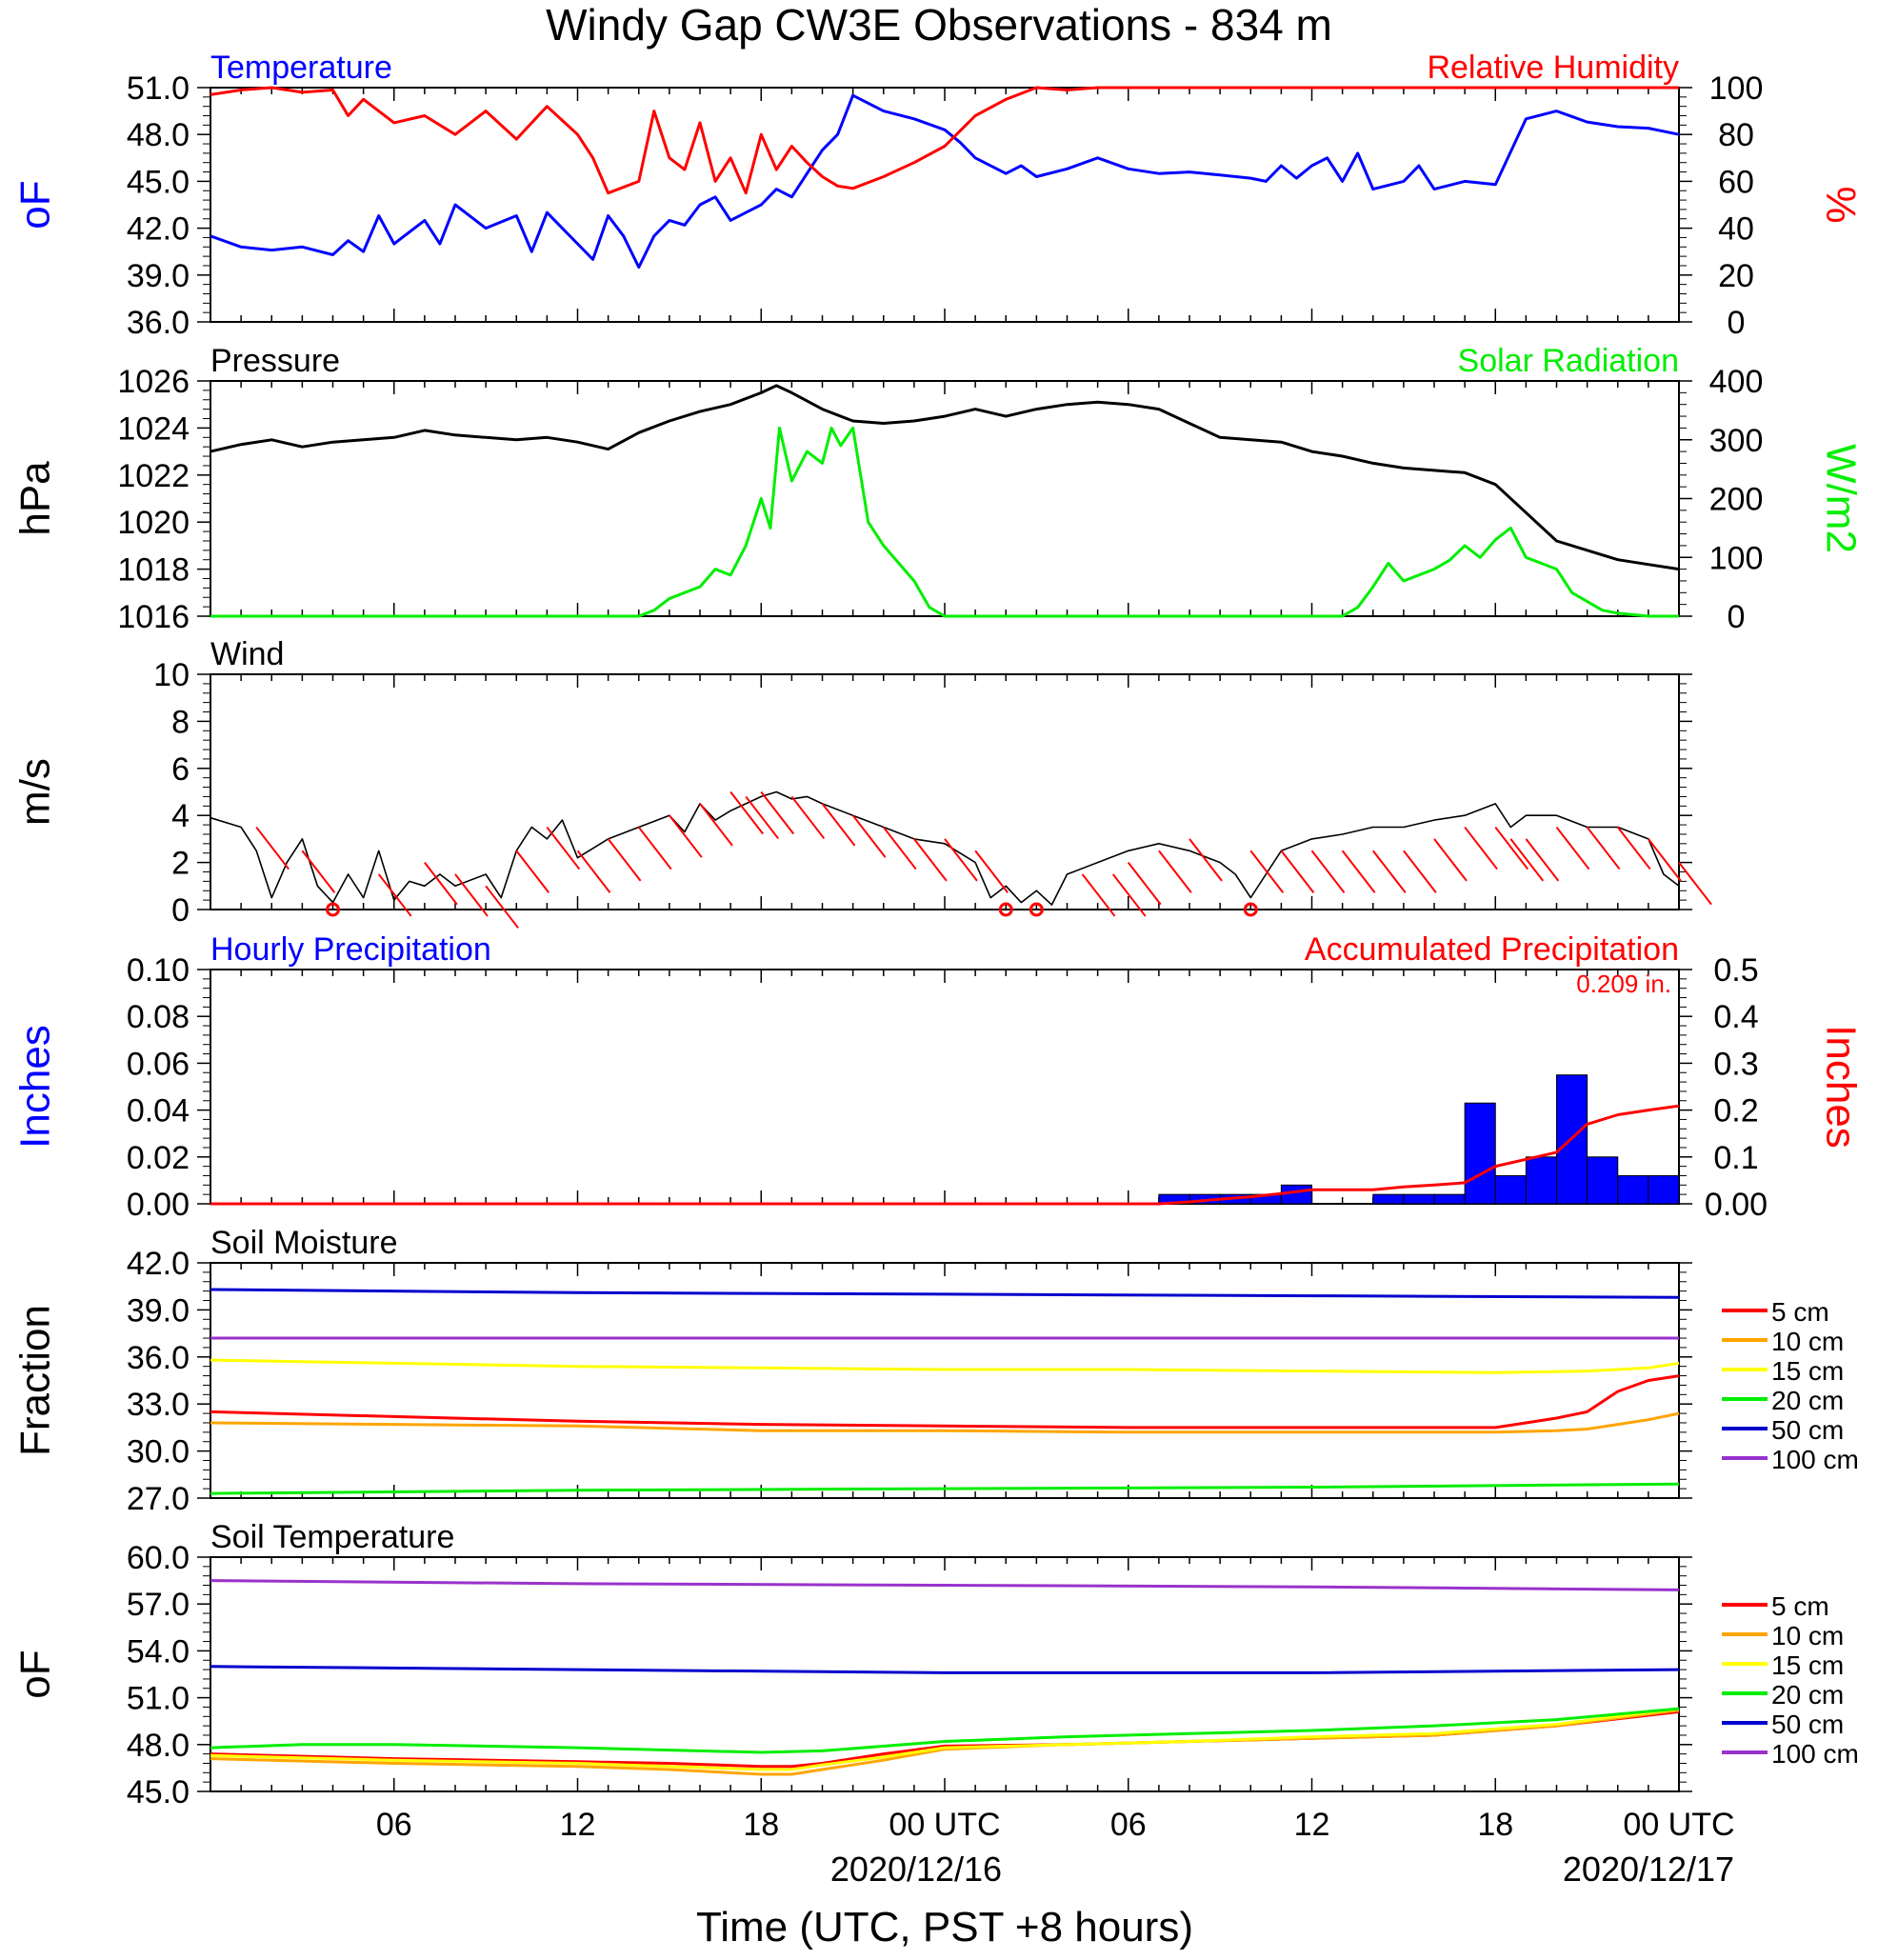 The height and width of the screenshot is (1960, 1878). What do you see at coordinates (158, 1605) in the screenshot?
I see `y-tick-label: 57.0` at bounding box center [158, 1605].